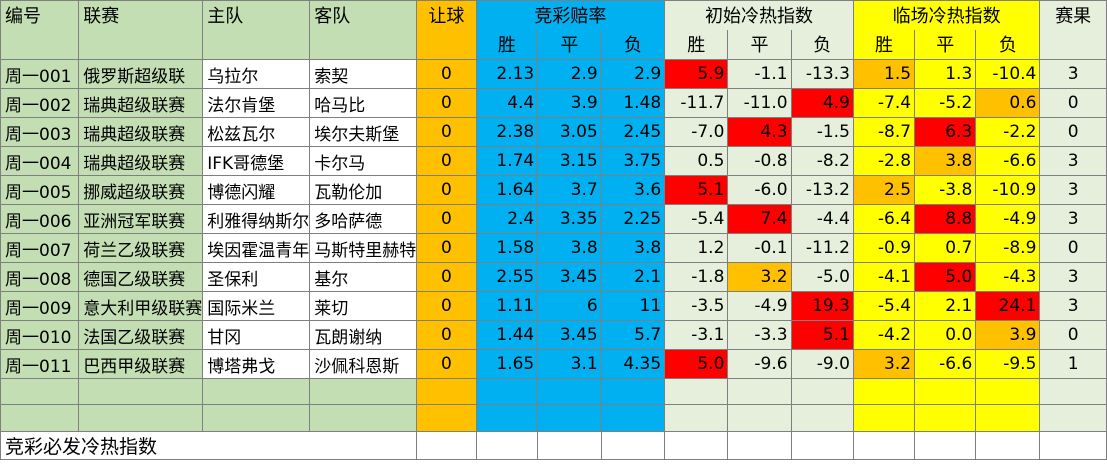  Describe the element at coordinates (569, 132) in the screenshot. I see `odds-draw: 3.05` at that location.